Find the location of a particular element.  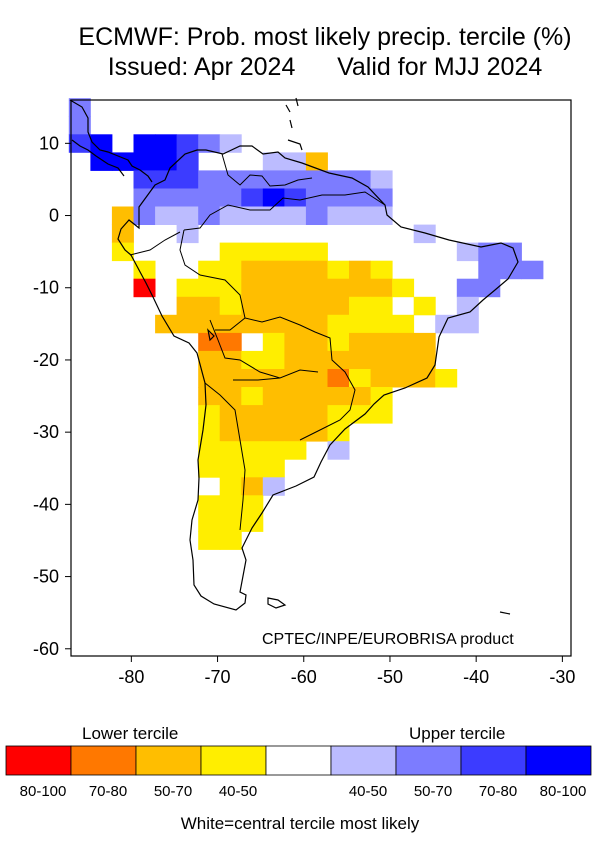

valid-period: Valid for MJJ 2024 is located at coordinates (440, 67).